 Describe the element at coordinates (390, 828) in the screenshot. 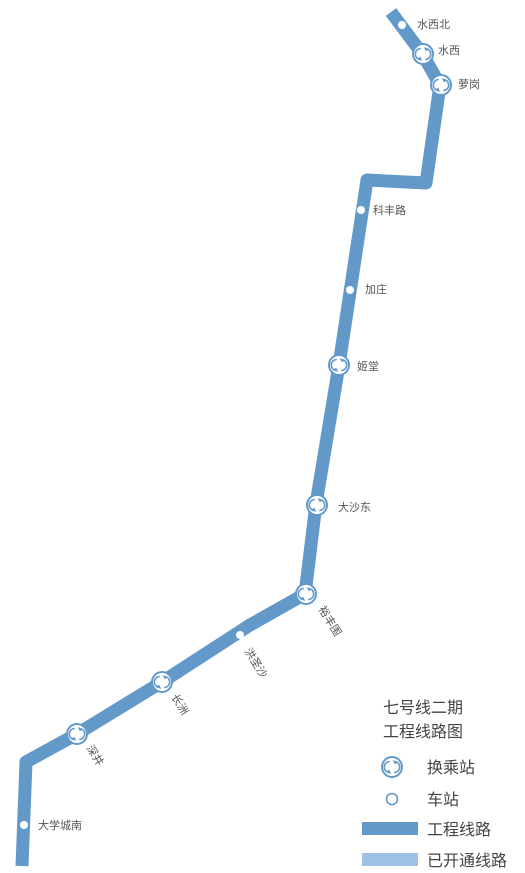

I see `legend-construction-line-swatch` at that location.